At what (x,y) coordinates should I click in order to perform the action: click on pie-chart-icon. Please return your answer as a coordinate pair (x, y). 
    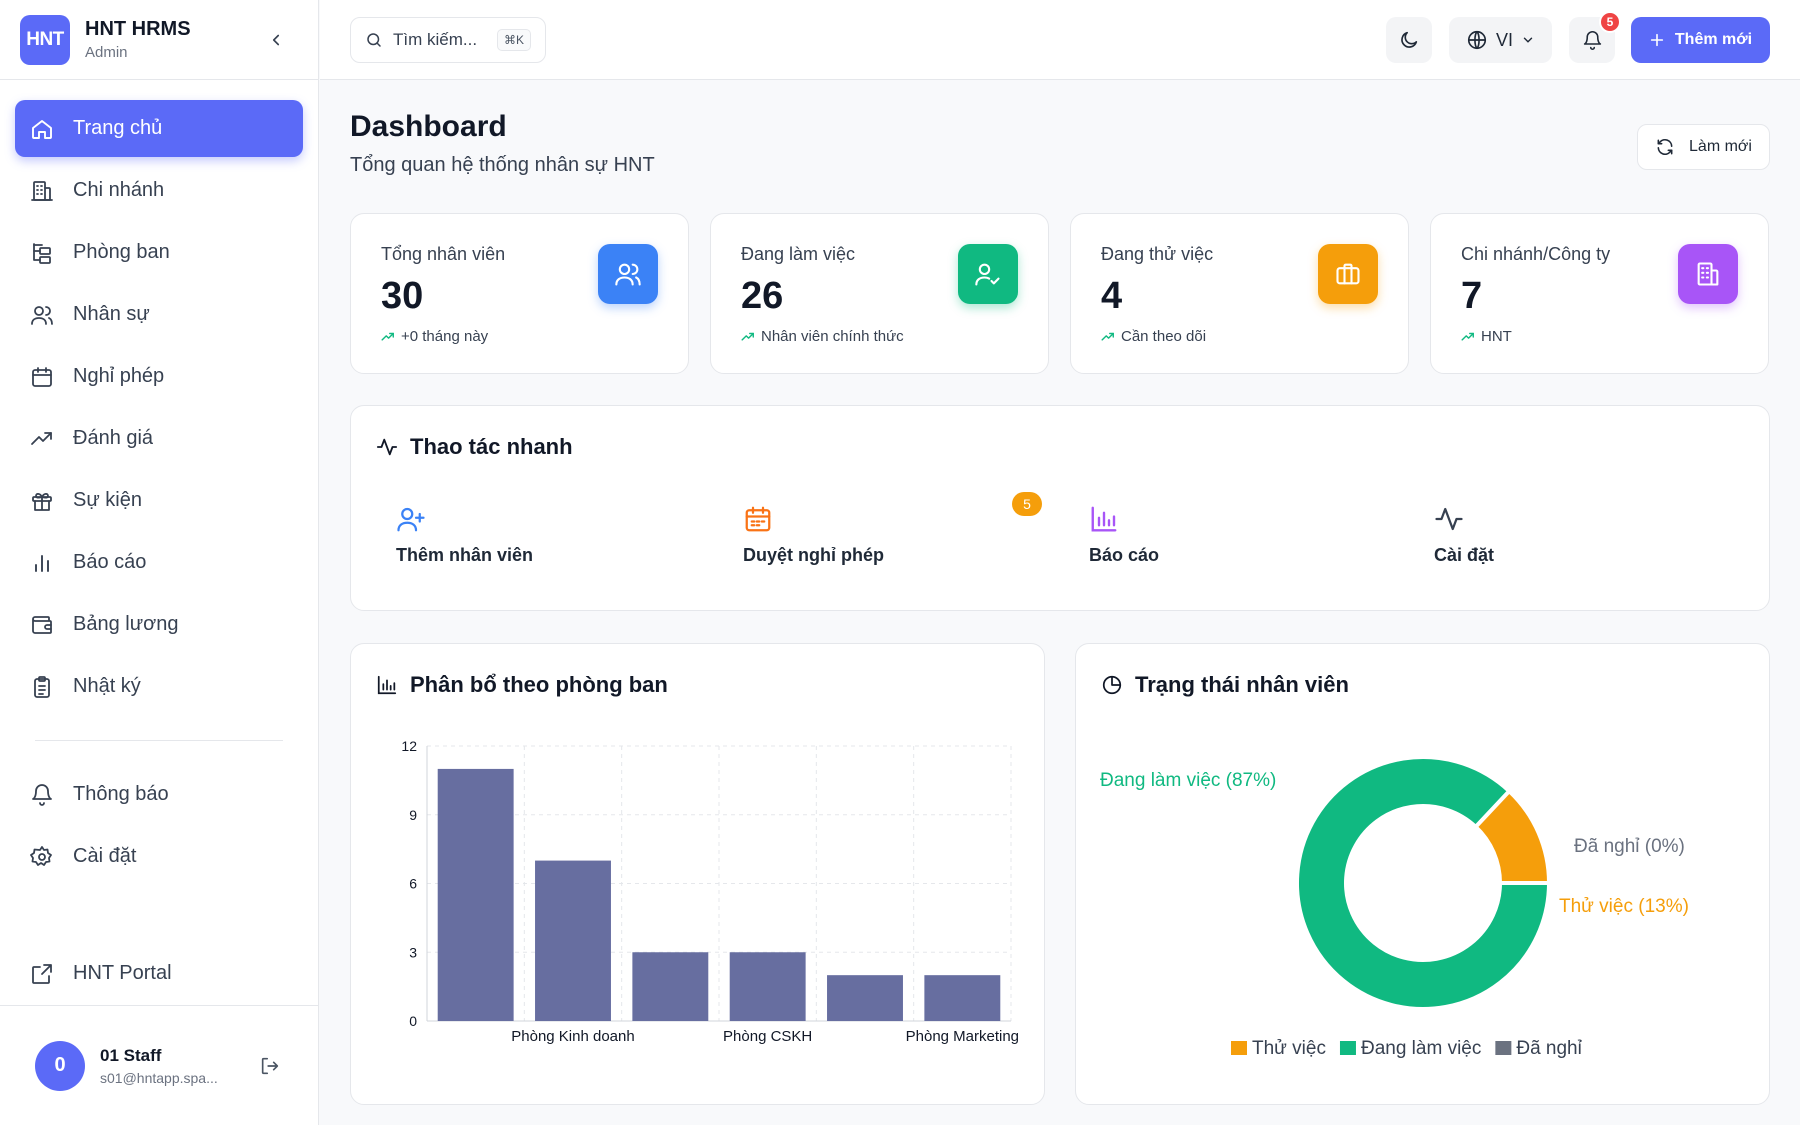
    Looking at the image, I should click on (1112, 685).